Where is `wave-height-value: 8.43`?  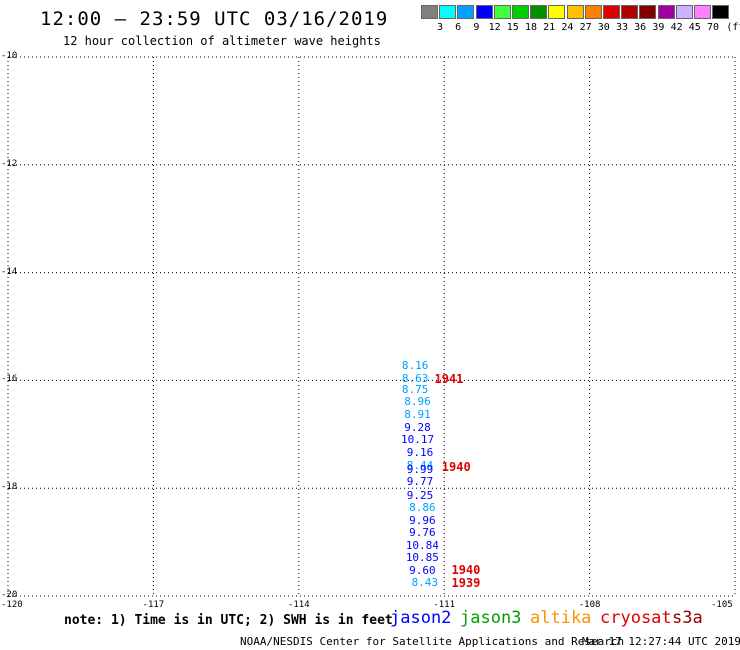 wave-height-value: 8.43 is located at coordinates (425, 583).